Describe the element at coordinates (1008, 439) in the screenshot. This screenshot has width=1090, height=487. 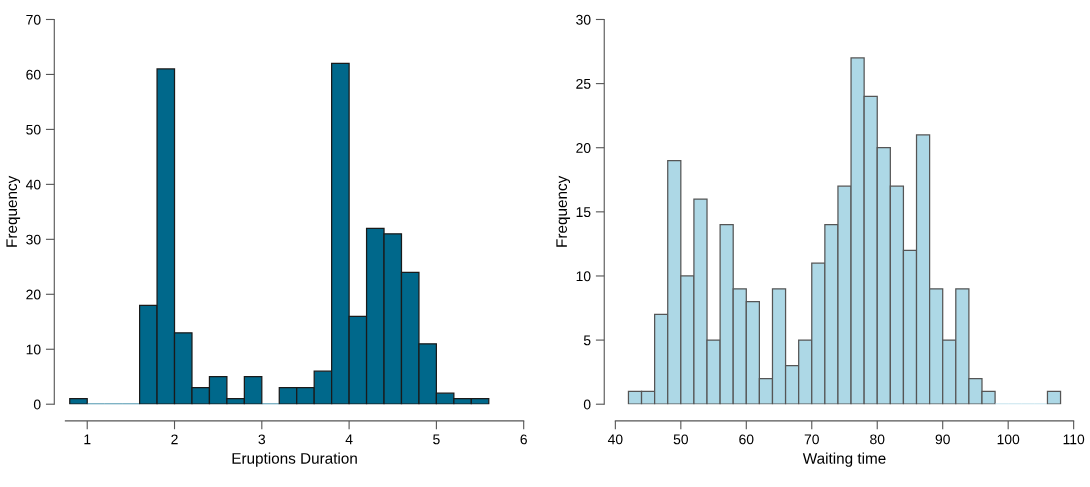
I see `x-tick-label: 100` at that location.